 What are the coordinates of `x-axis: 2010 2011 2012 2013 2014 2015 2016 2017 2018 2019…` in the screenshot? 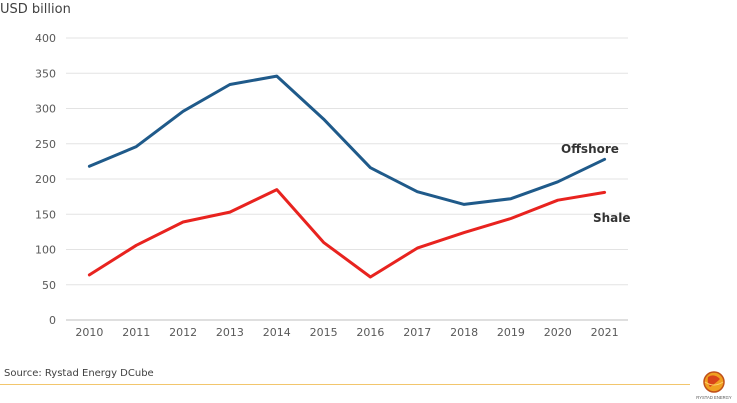 It's located at (346, 332).